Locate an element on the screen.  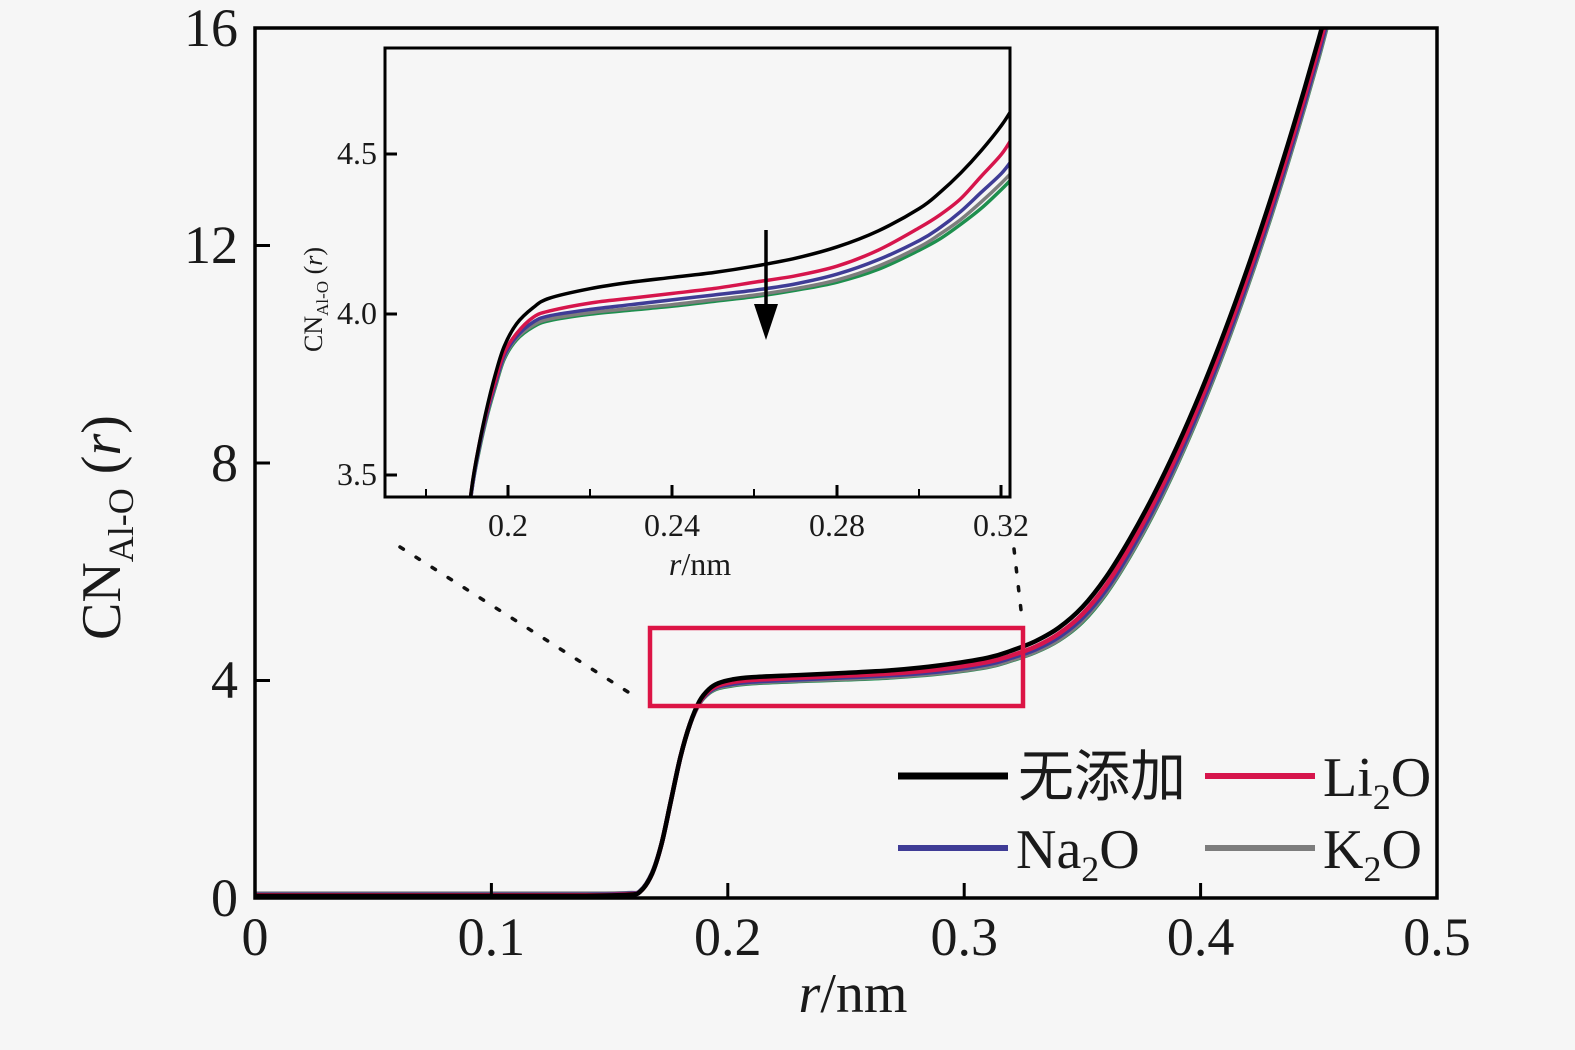
svg-text: Li2O is located at coordinates (1377, 782).